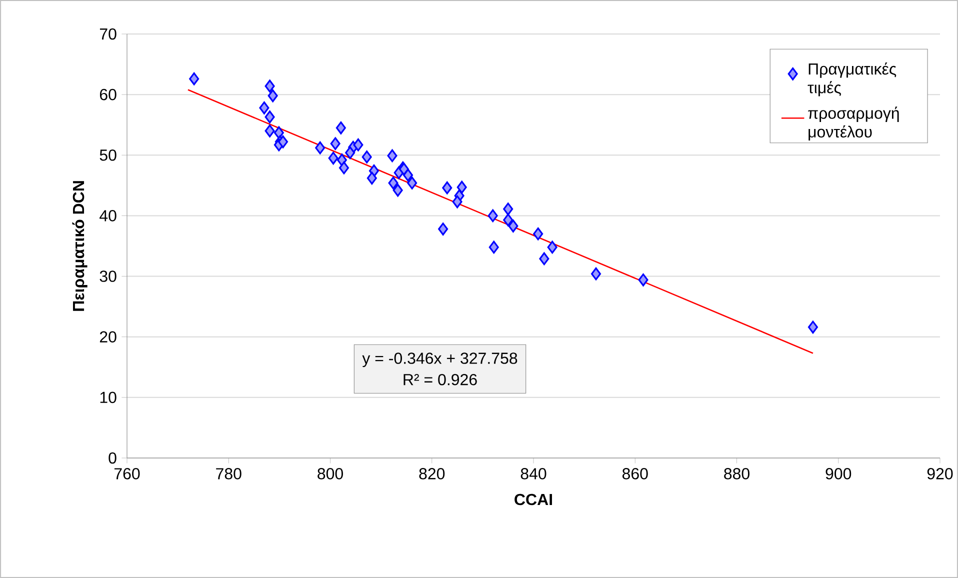  What do you see at coordinates (940, 474) in the screenshot?
I see `x-tick-label: 920` at bounding box center [940, 474].